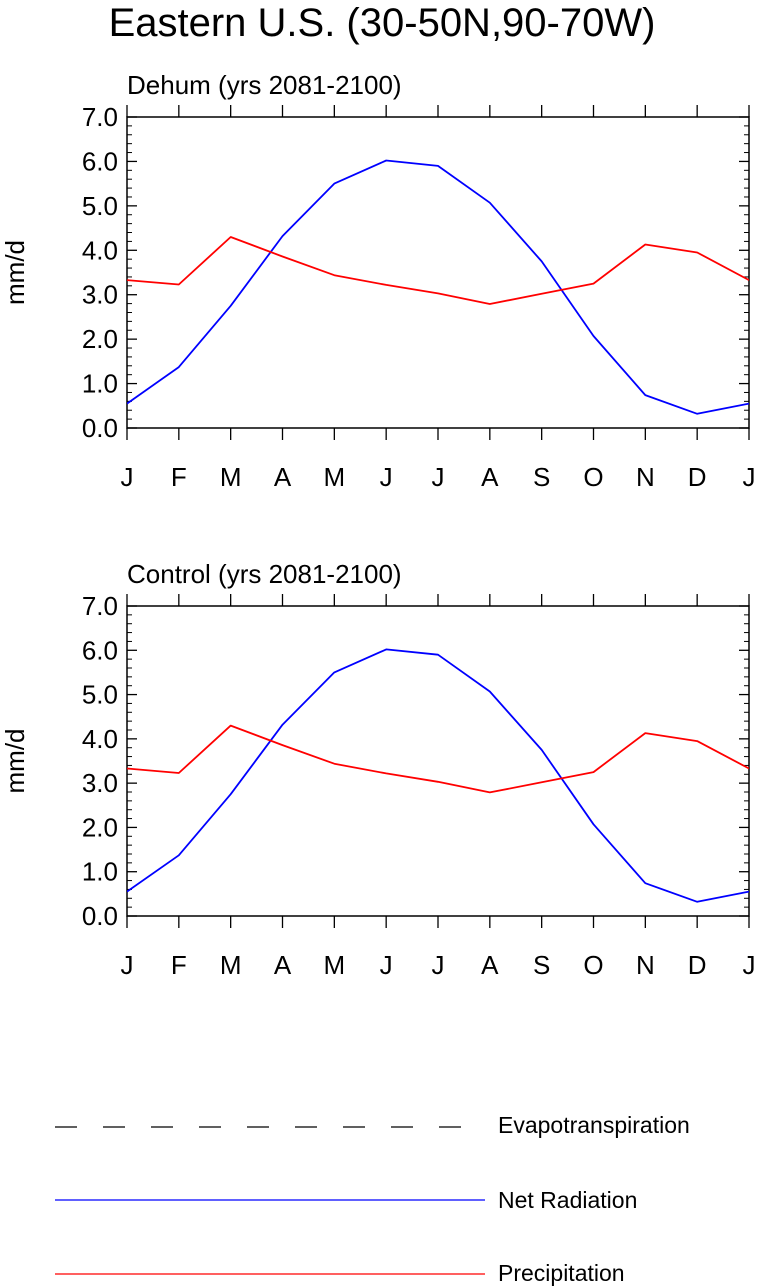  I want to click on legend-label-precipitation: Precipitation, so click(561, 1273).